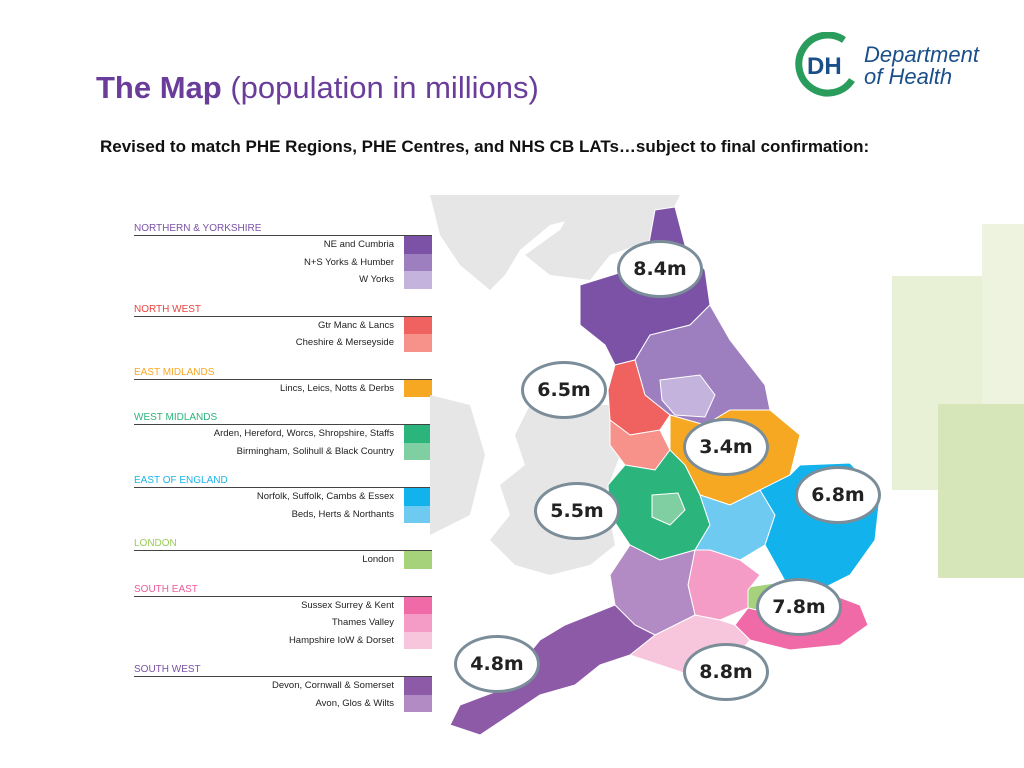 Image resolution: width=1024 pixels, height=768 pixels. I want to click on legend-item: Devon, Cornwall & Somerset, so click(283, 686).